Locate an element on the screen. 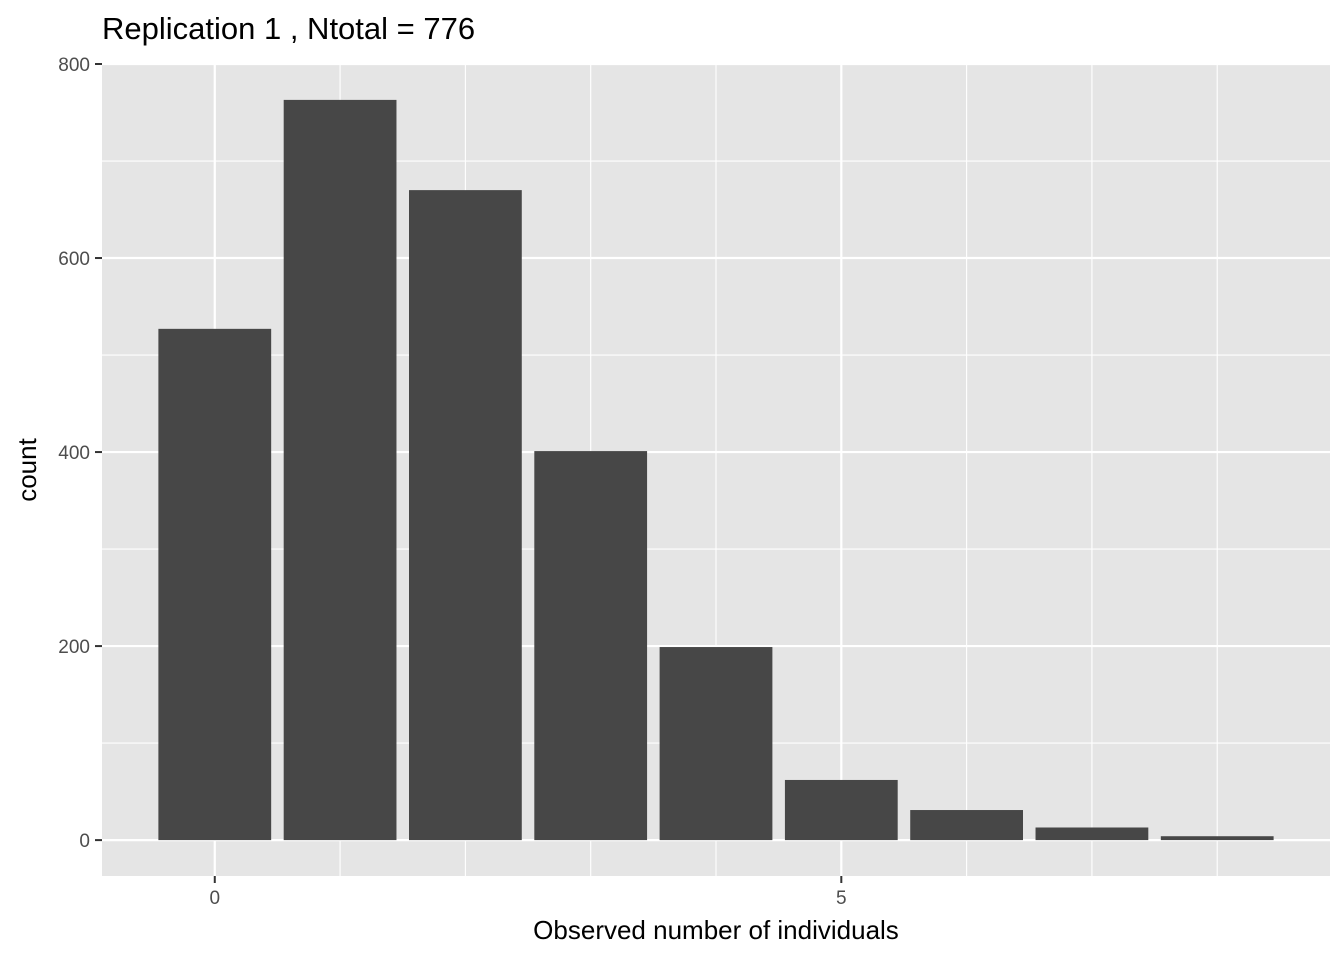  y-axis: 0 200 400 600 800 is located at coordinates (80, 453).